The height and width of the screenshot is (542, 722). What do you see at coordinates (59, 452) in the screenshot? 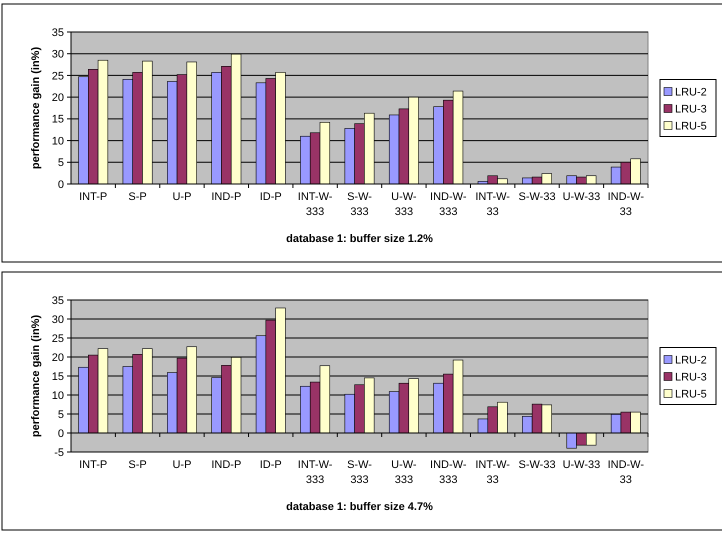
I see `y-tick-label: -5` at bounding box center [59, 452].